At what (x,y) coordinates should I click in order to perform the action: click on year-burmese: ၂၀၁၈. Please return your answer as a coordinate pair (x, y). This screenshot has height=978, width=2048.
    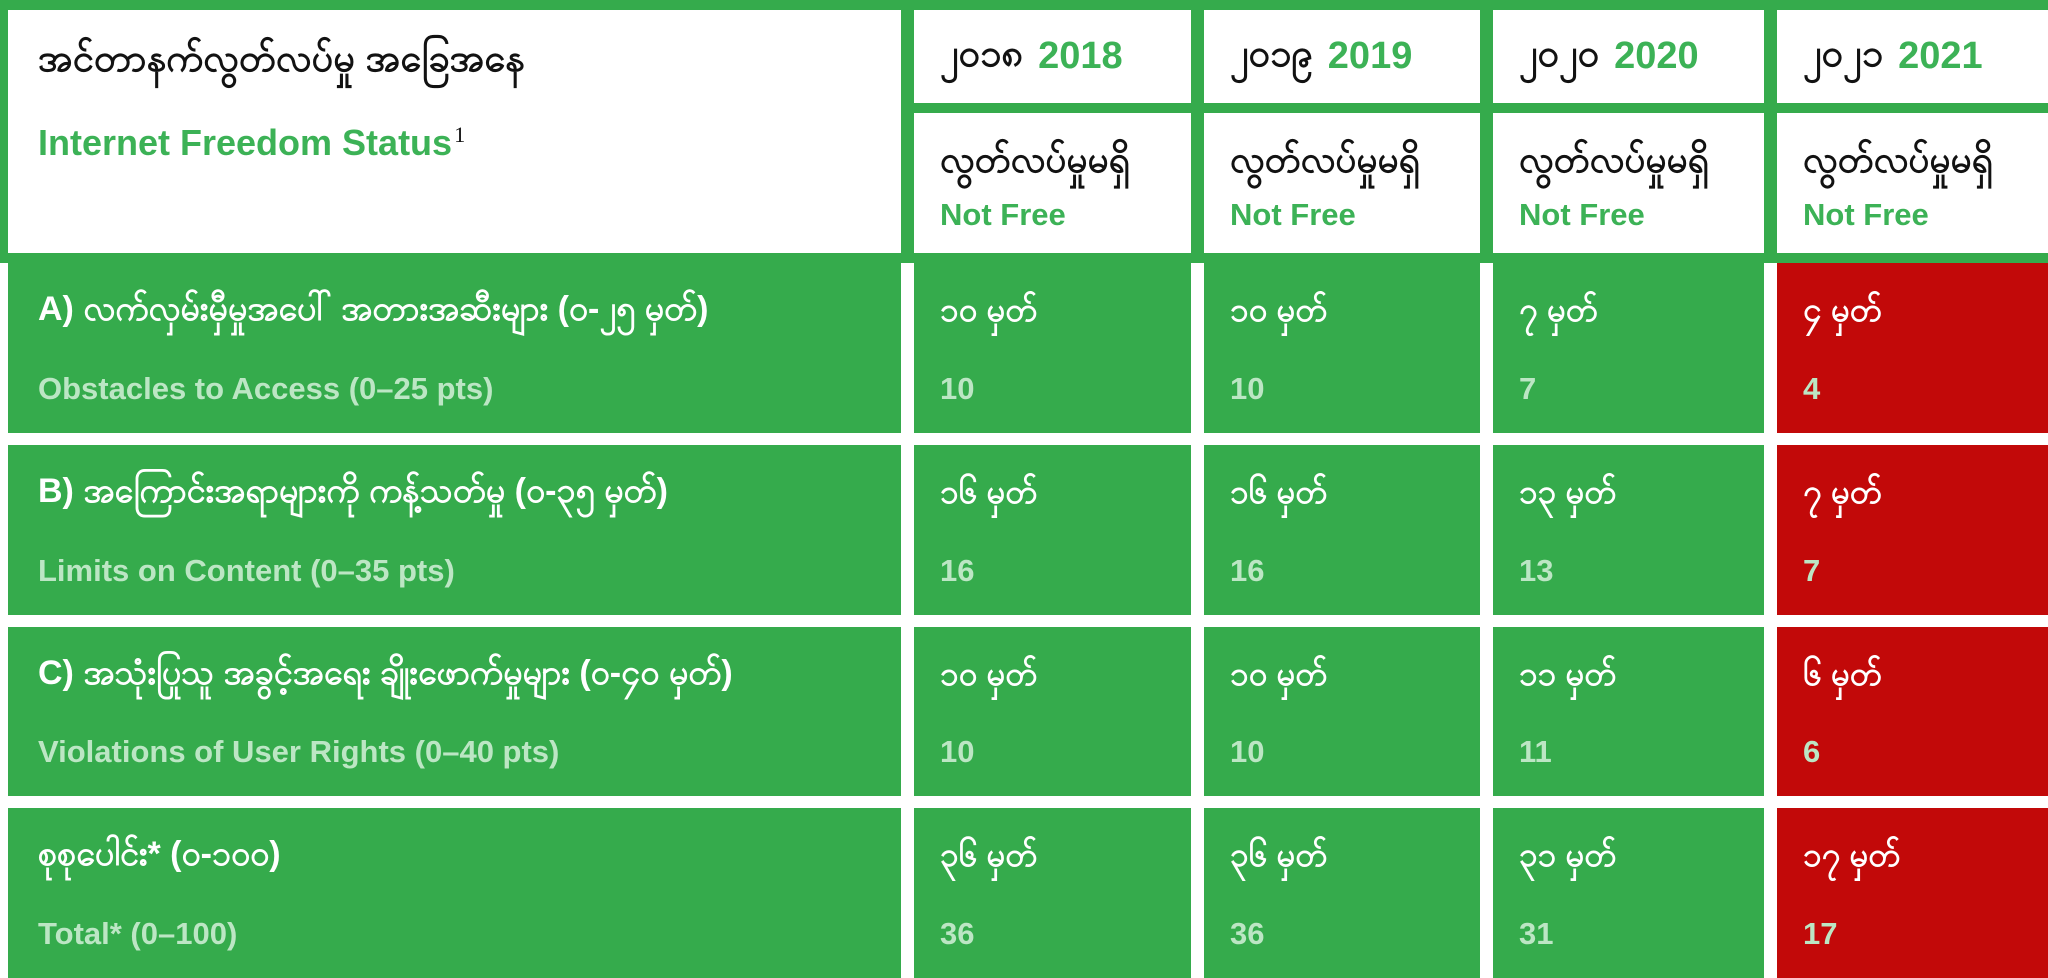
    Looking at the image, I should click on (982, 53).